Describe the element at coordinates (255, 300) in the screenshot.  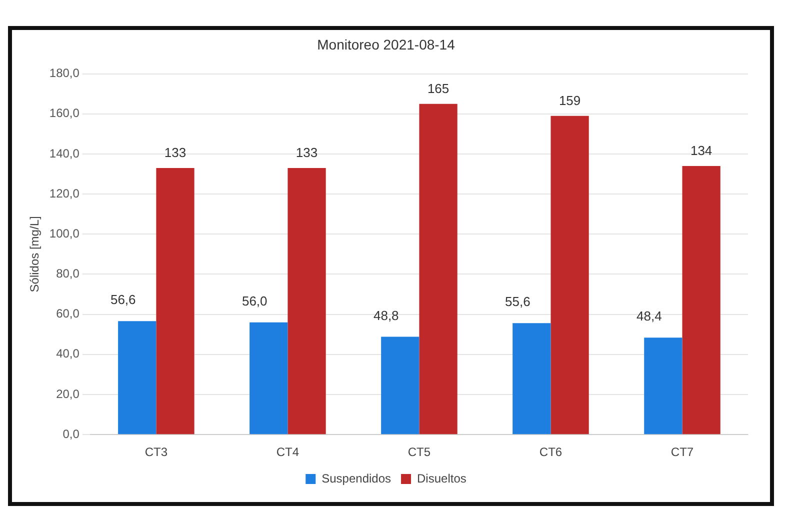
I see `data-label: 56,0` at that location.